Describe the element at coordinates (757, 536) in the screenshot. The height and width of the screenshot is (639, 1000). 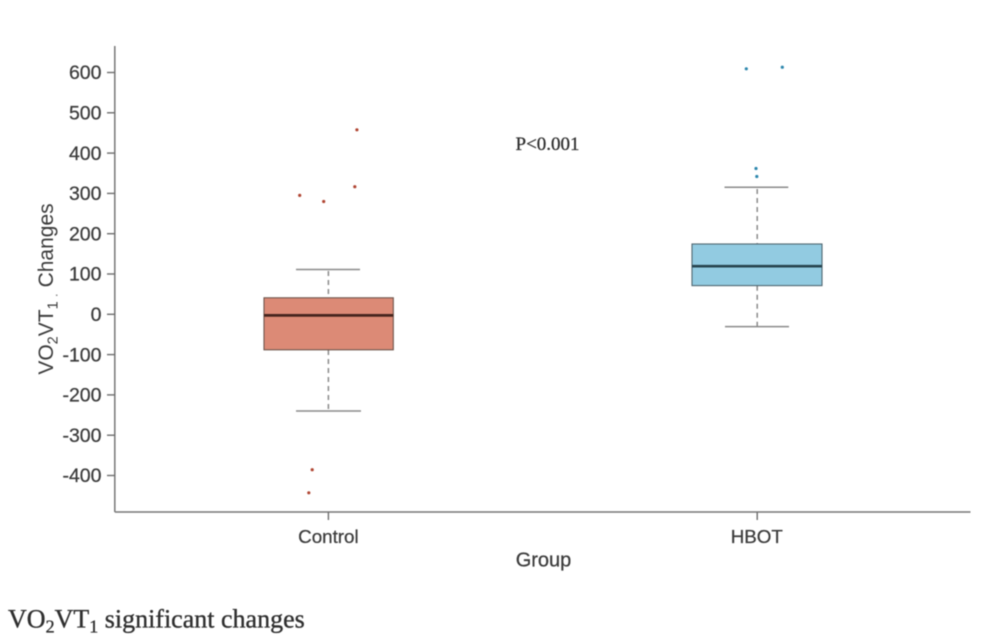
I see `svg-text: HBOT` at that location.